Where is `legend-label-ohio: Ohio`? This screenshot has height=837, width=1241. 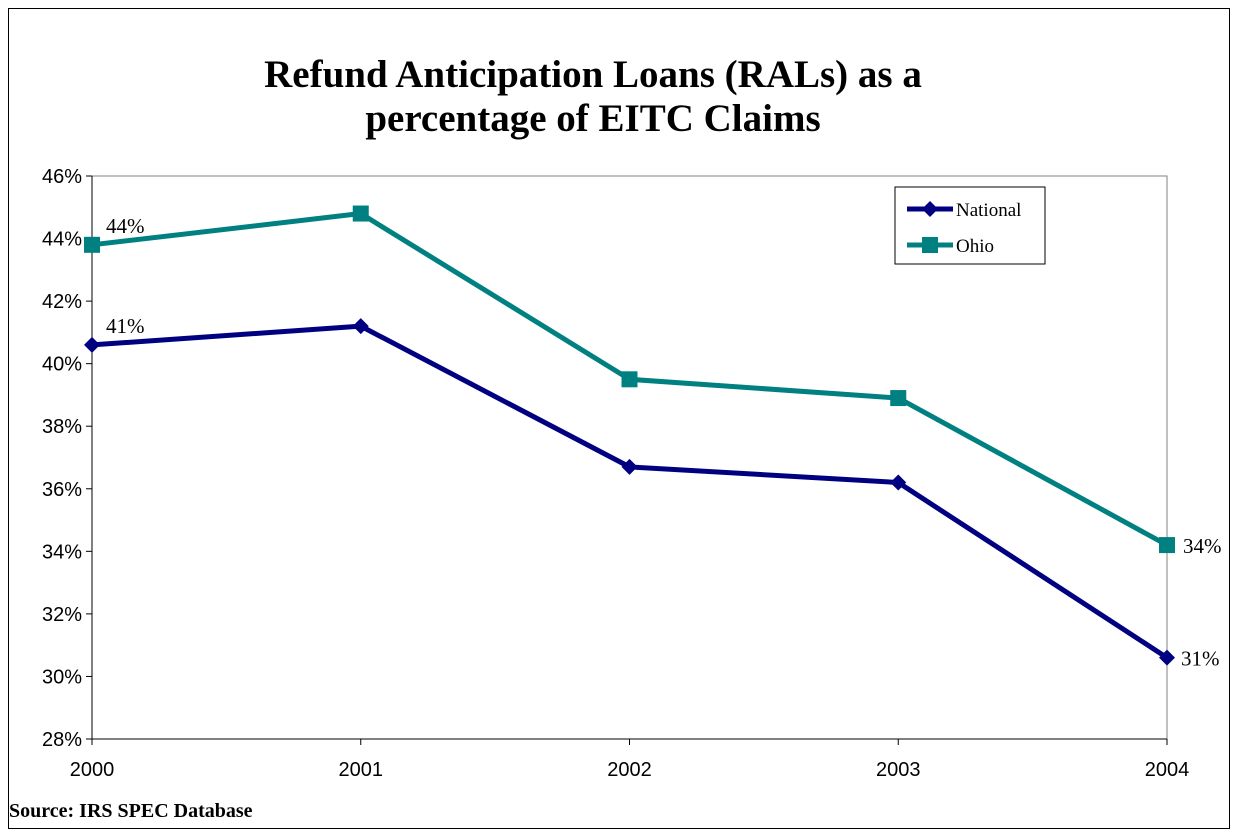
legend-label-ohio: Ohio is located at coordinates (975, 246).